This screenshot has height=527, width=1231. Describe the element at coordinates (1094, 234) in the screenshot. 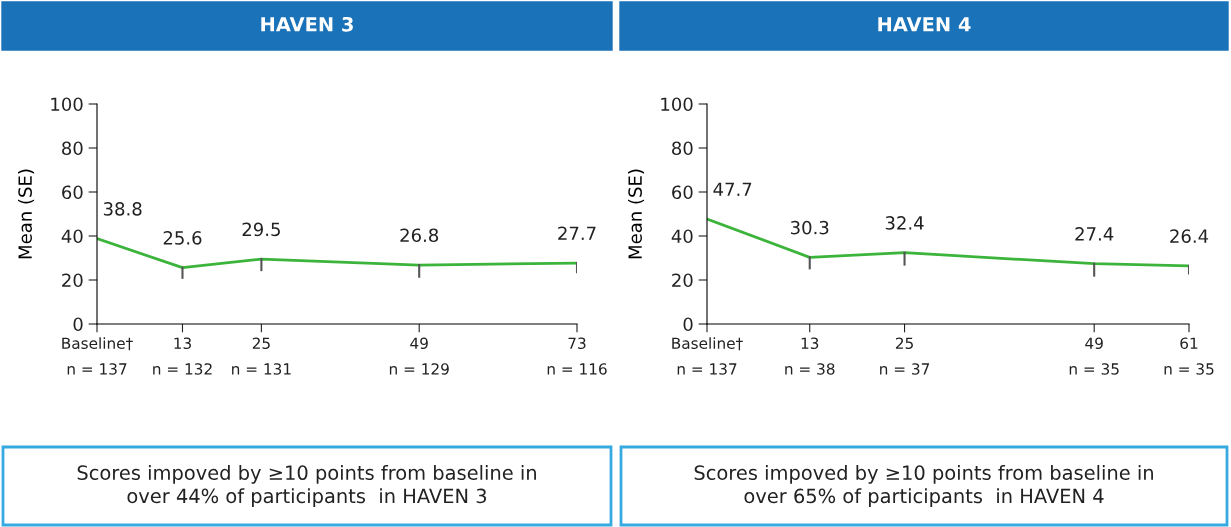

I see `data-label: 27.4` at that location.